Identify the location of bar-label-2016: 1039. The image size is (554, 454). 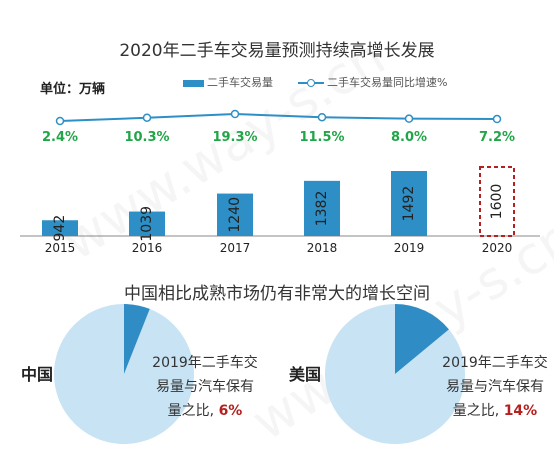
(147, 224).